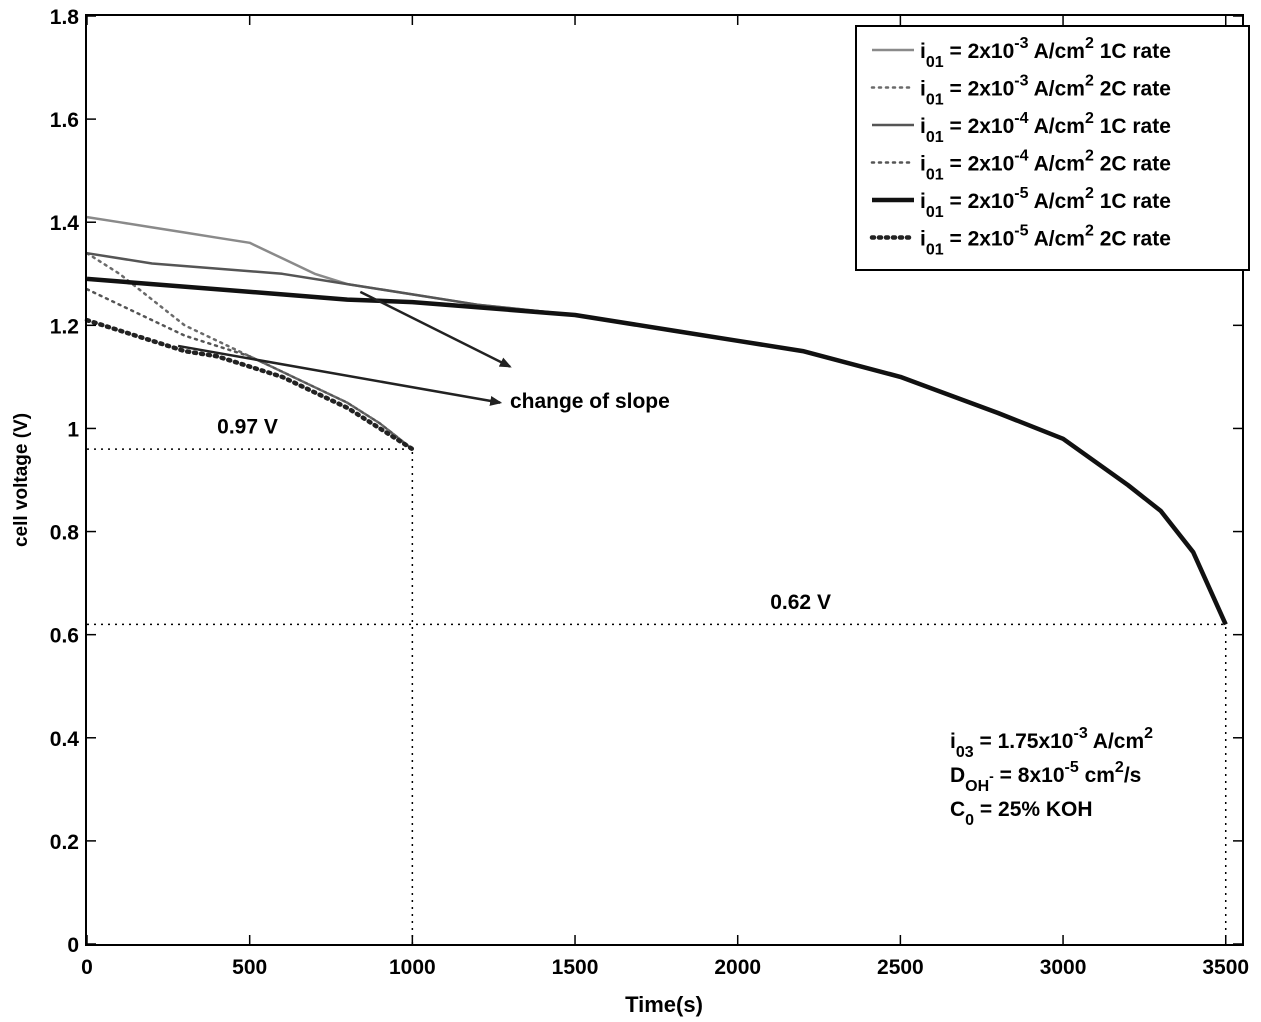 The height and width of the screenshot is (1022, 1261). I want to click on param-line-1: i03 = 1.75x10-3 A/cm2, so click(1051, 743).